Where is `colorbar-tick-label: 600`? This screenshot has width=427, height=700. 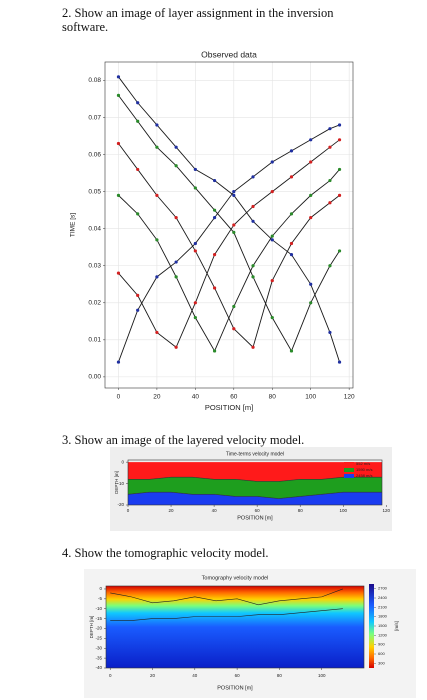
colorbar-tick-label: 600 is located at coordinates (381, 653).